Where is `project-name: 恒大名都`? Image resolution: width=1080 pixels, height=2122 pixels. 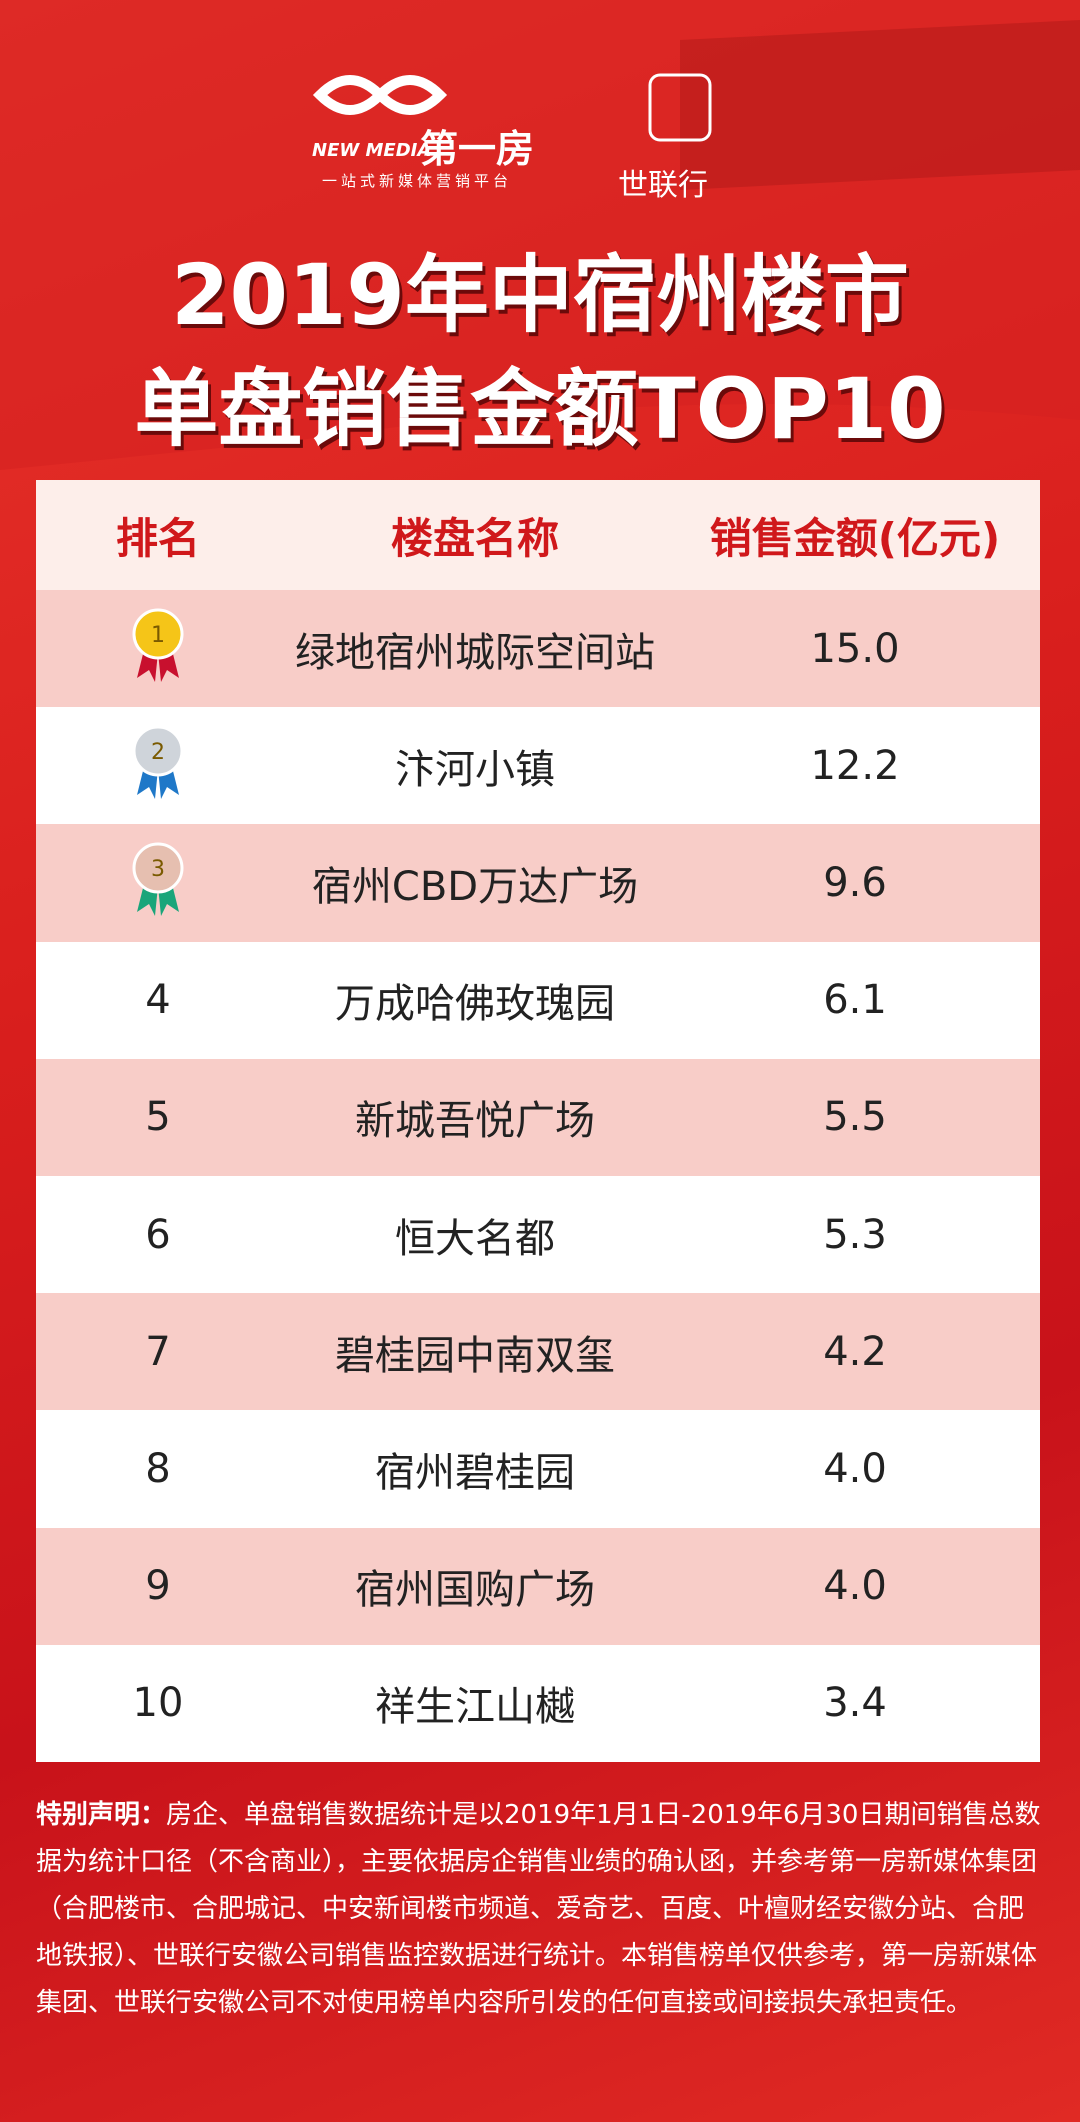 project-name: 恒大名都 is located at coordinates (475, 1238).